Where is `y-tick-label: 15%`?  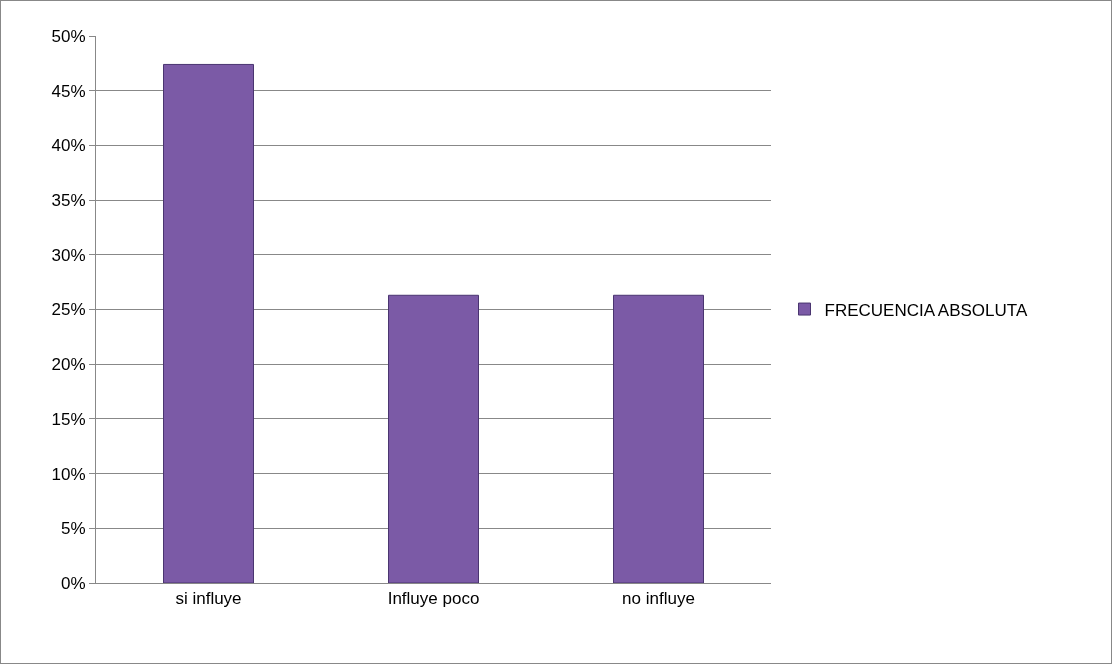
y-tick-label: 15% is located at coordinates (68, 419).